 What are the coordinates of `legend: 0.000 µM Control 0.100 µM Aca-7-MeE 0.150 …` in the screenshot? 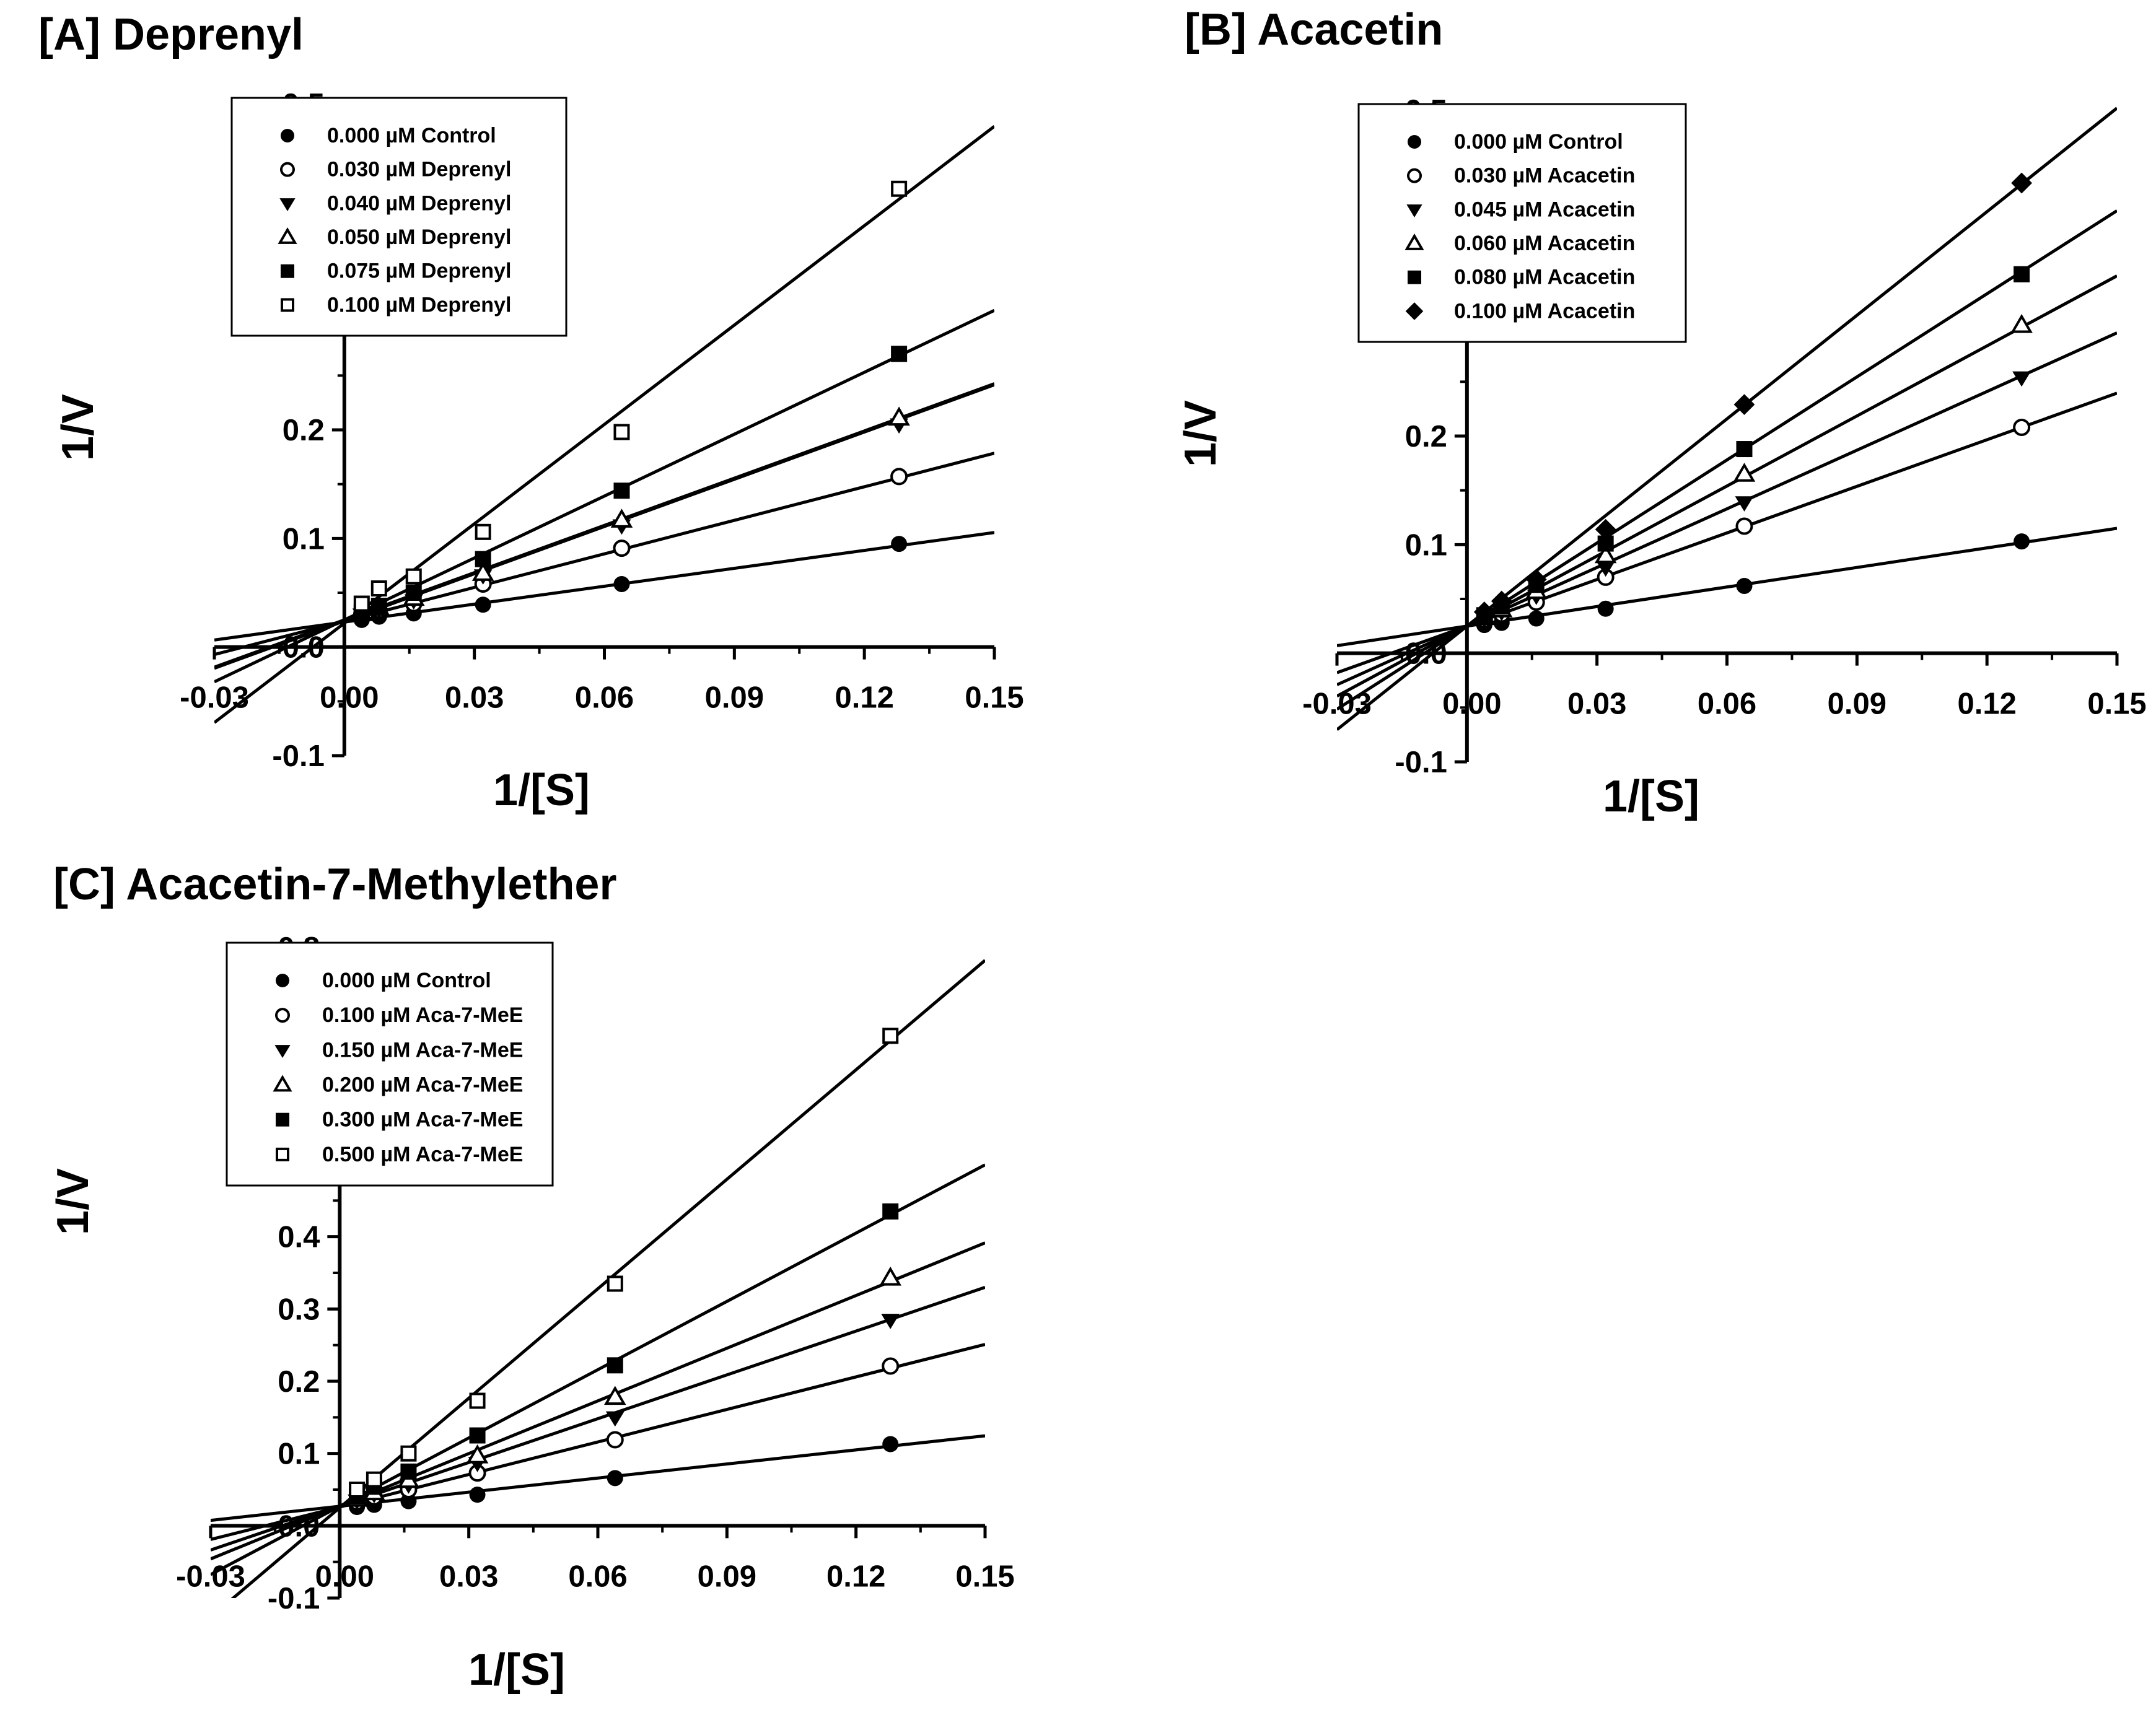 It's located at (390, 1064).